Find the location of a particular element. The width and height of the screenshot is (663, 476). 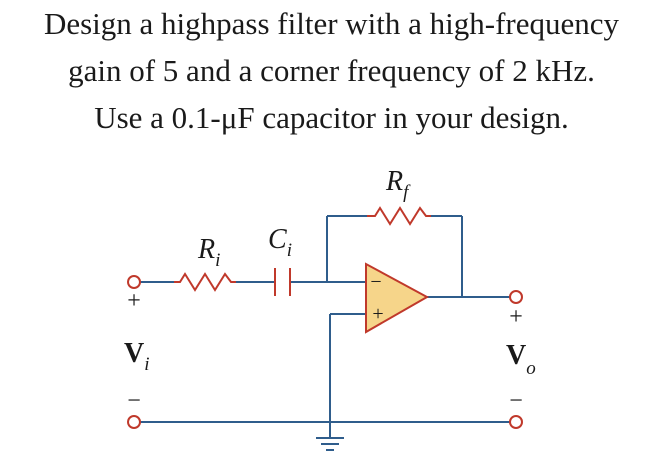

output-minus-sign: − is located at coordinates (516, 401).